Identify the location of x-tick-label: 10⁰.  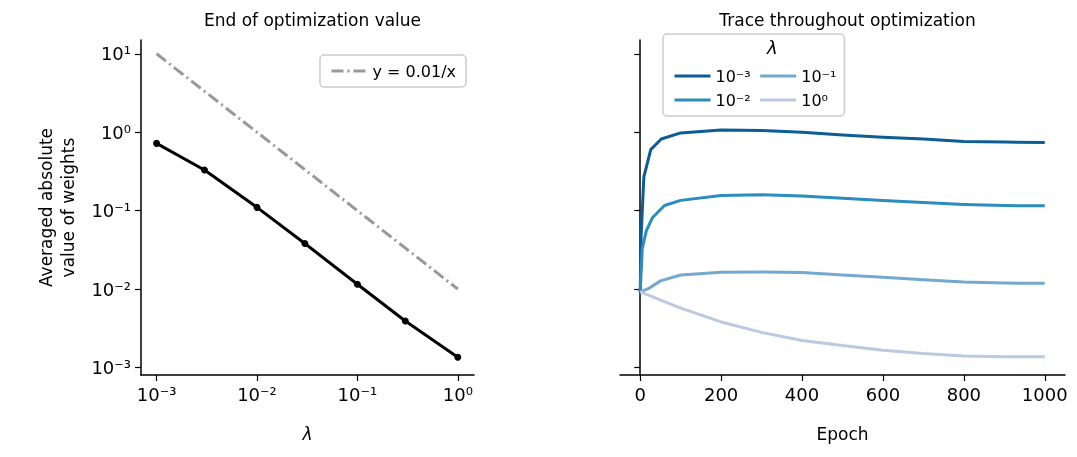
(457, 394).